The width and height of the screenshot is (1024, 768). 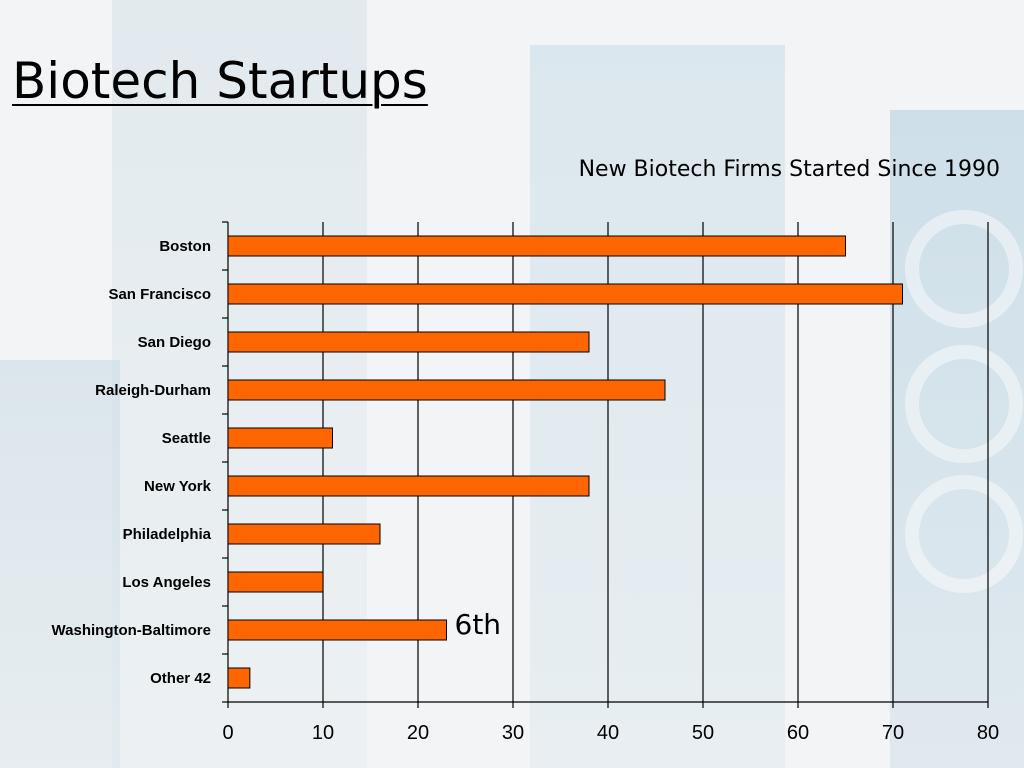 I want to click on category-label: Raleigh-Durham, so click(x=153, y=390).